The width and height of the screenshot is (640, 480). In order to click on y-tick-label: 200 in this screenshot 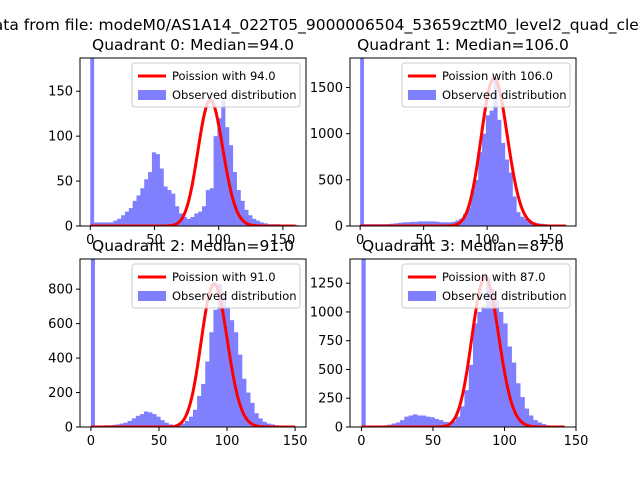, I will do `click(60, 393)`.